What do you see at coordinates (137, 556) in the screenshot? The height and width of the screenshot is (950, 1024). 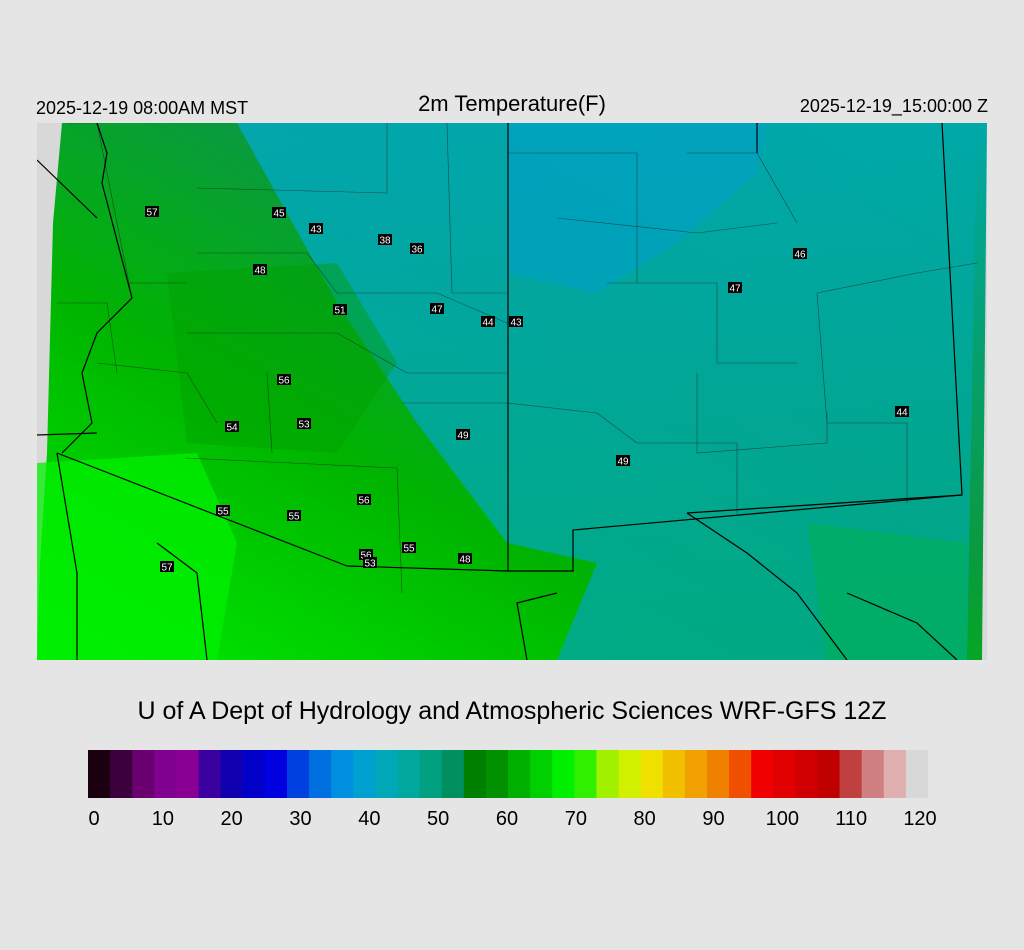 I see `warm-region` at bounding box center [137, 556].